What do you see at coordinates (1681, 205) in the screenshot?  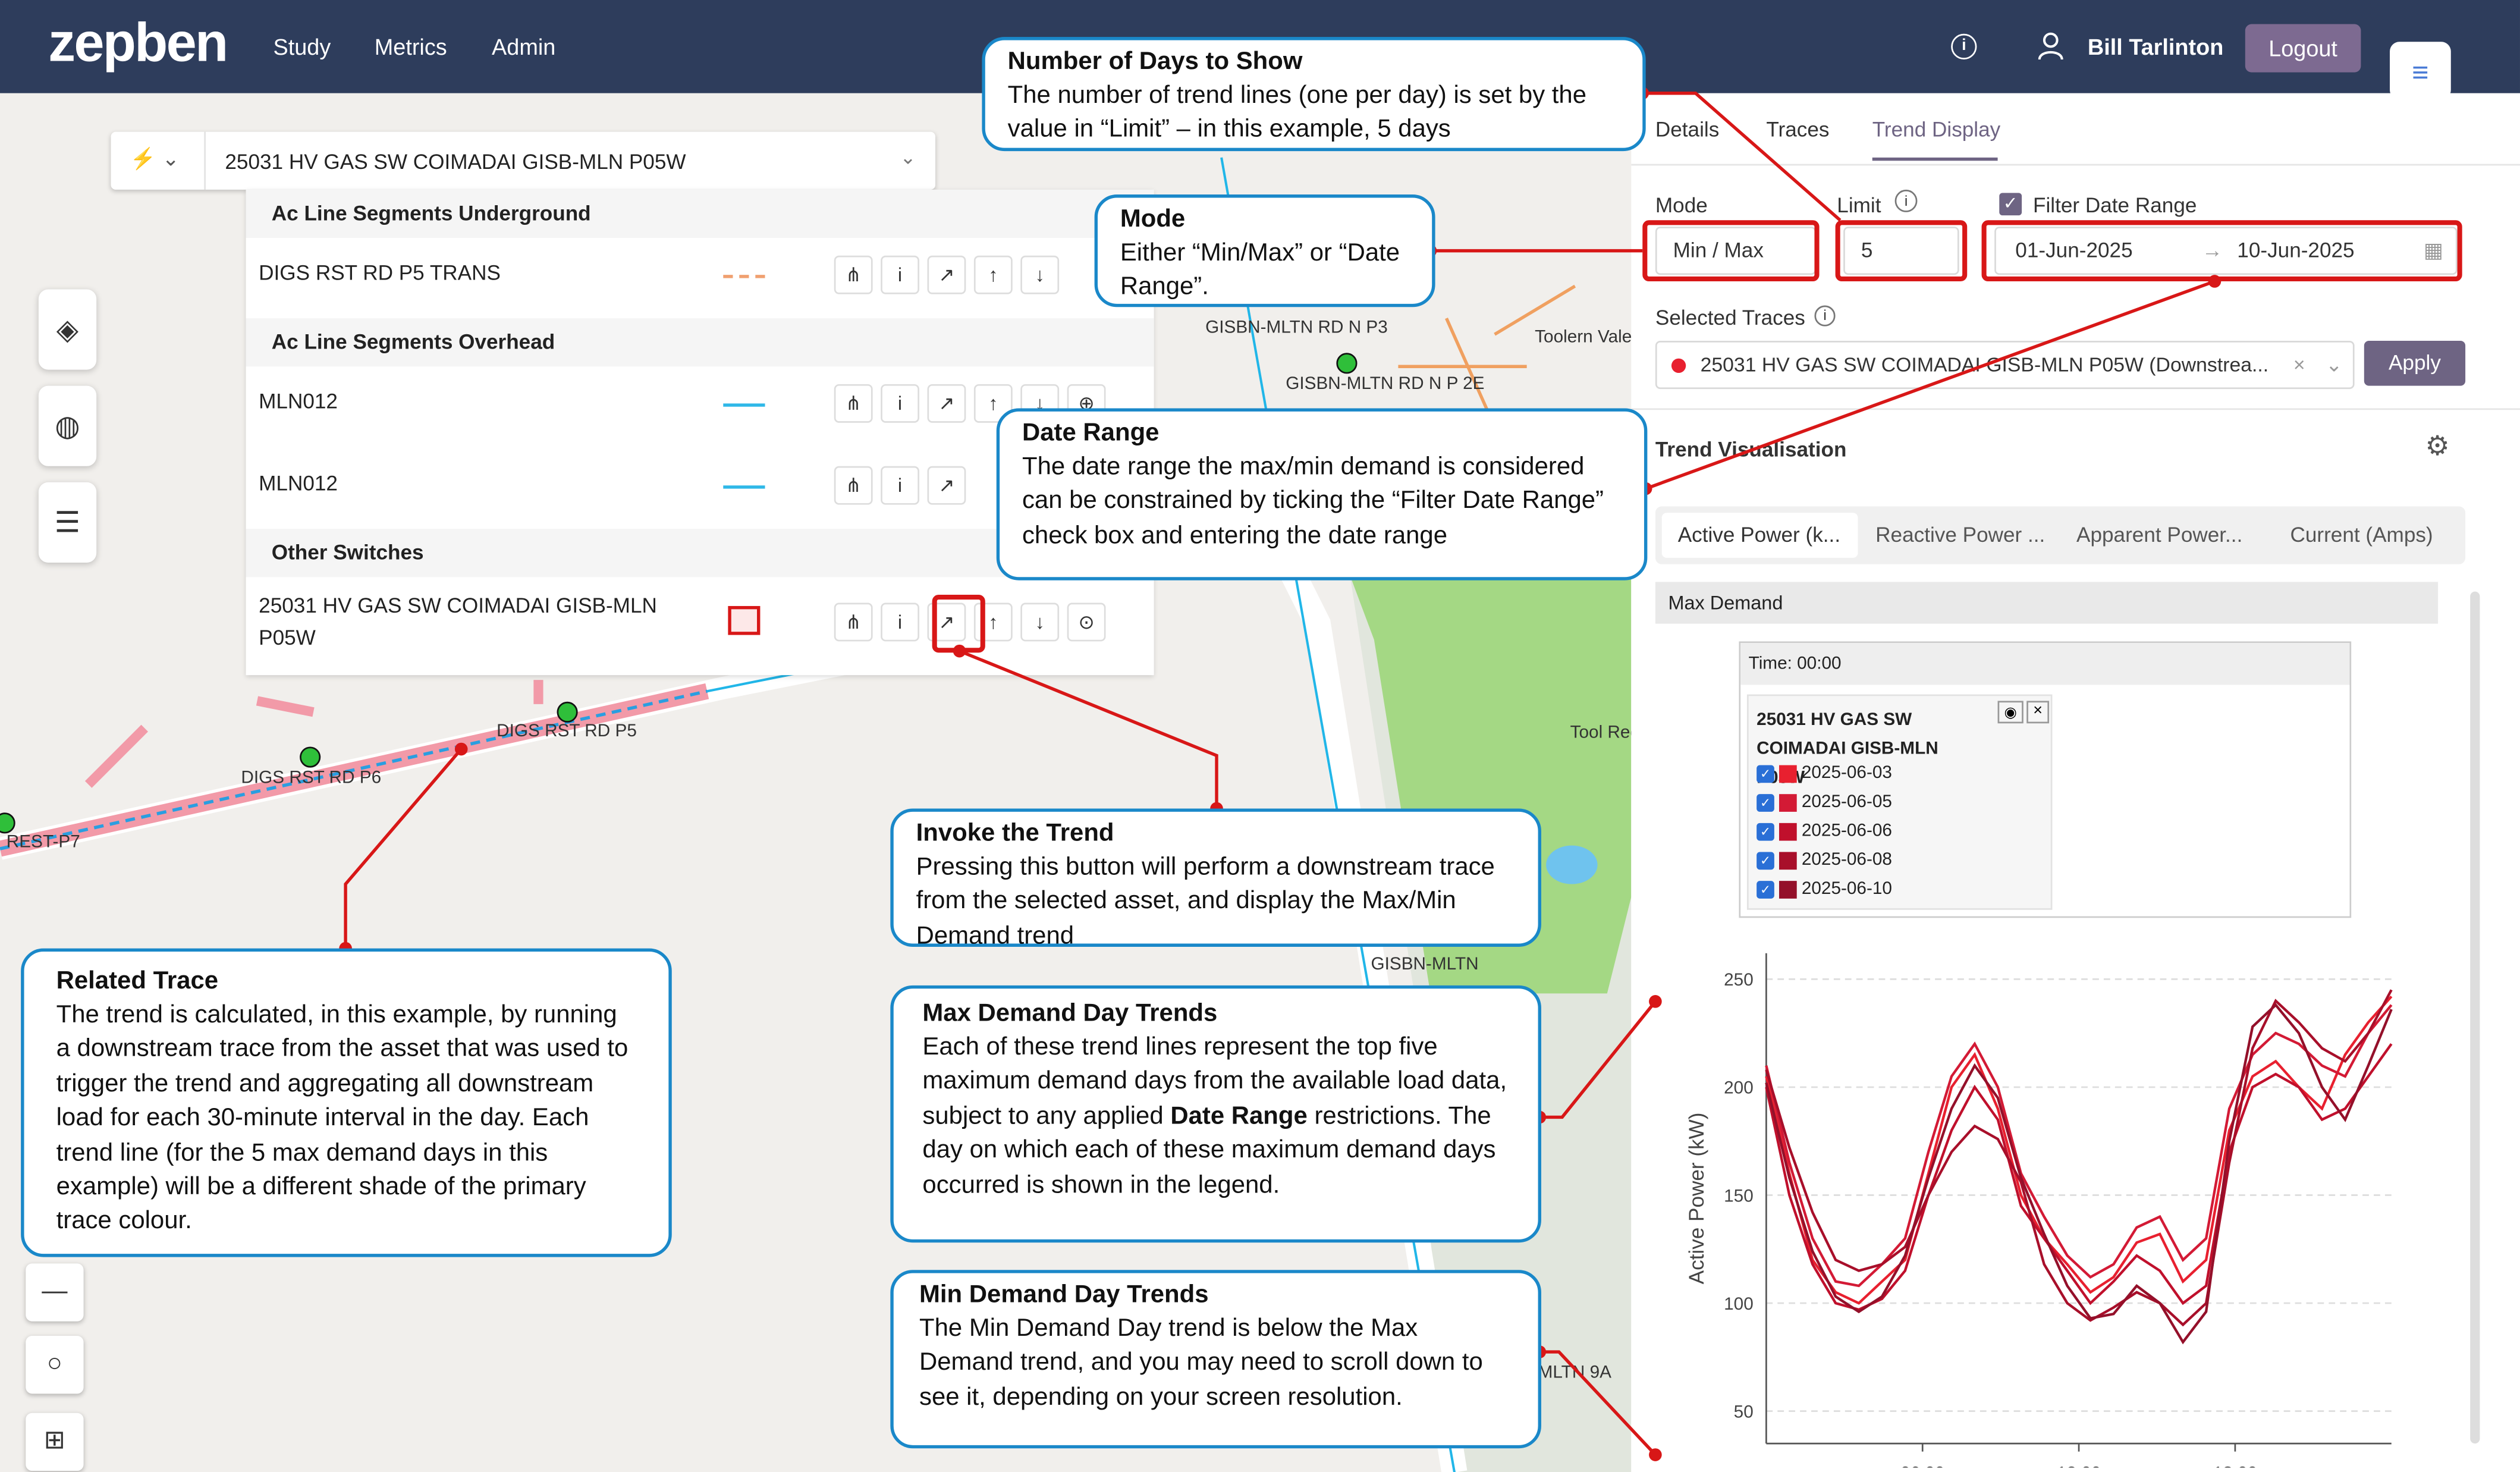 I see `mode-label: Mode` at bounding box center [1681, 205].